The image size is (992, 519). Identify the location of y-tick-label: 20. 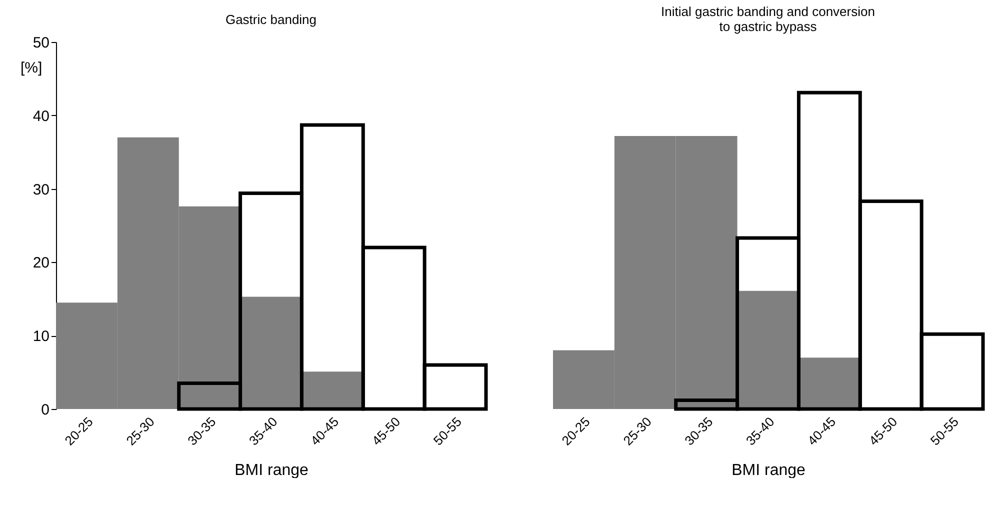
(41, 263).